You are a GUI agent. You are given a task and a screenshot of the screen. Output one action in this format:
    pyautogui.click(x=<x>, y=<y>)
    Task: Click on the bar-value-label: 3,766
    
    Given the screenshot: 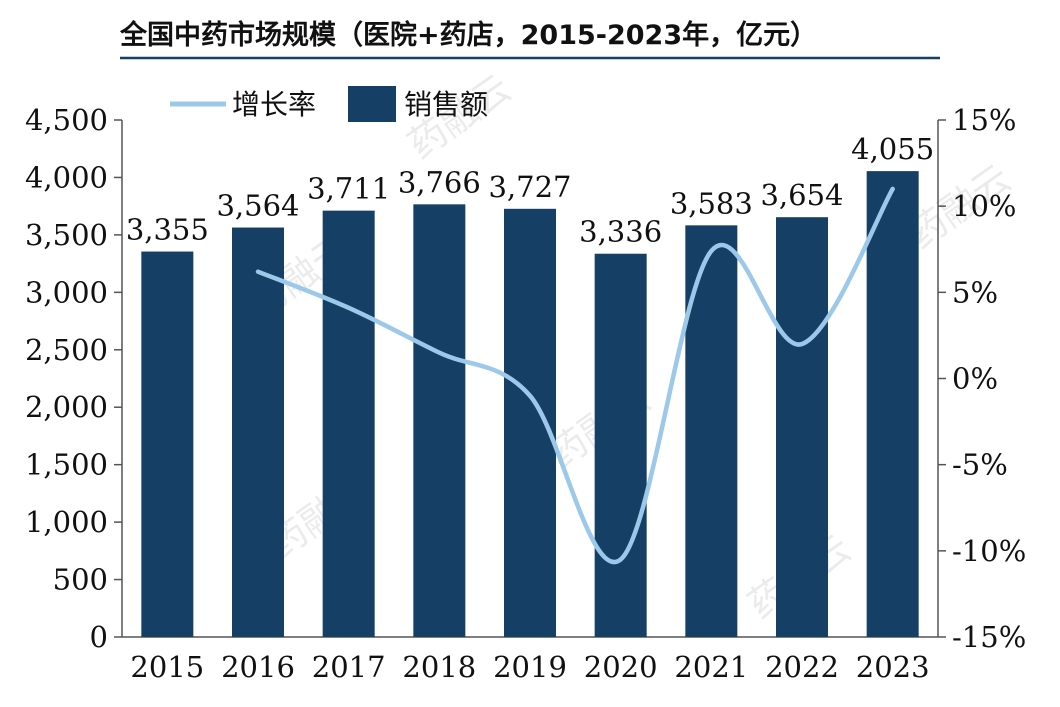 What is the action you would take?
    pyautogui.click(x=439, y=182)
    